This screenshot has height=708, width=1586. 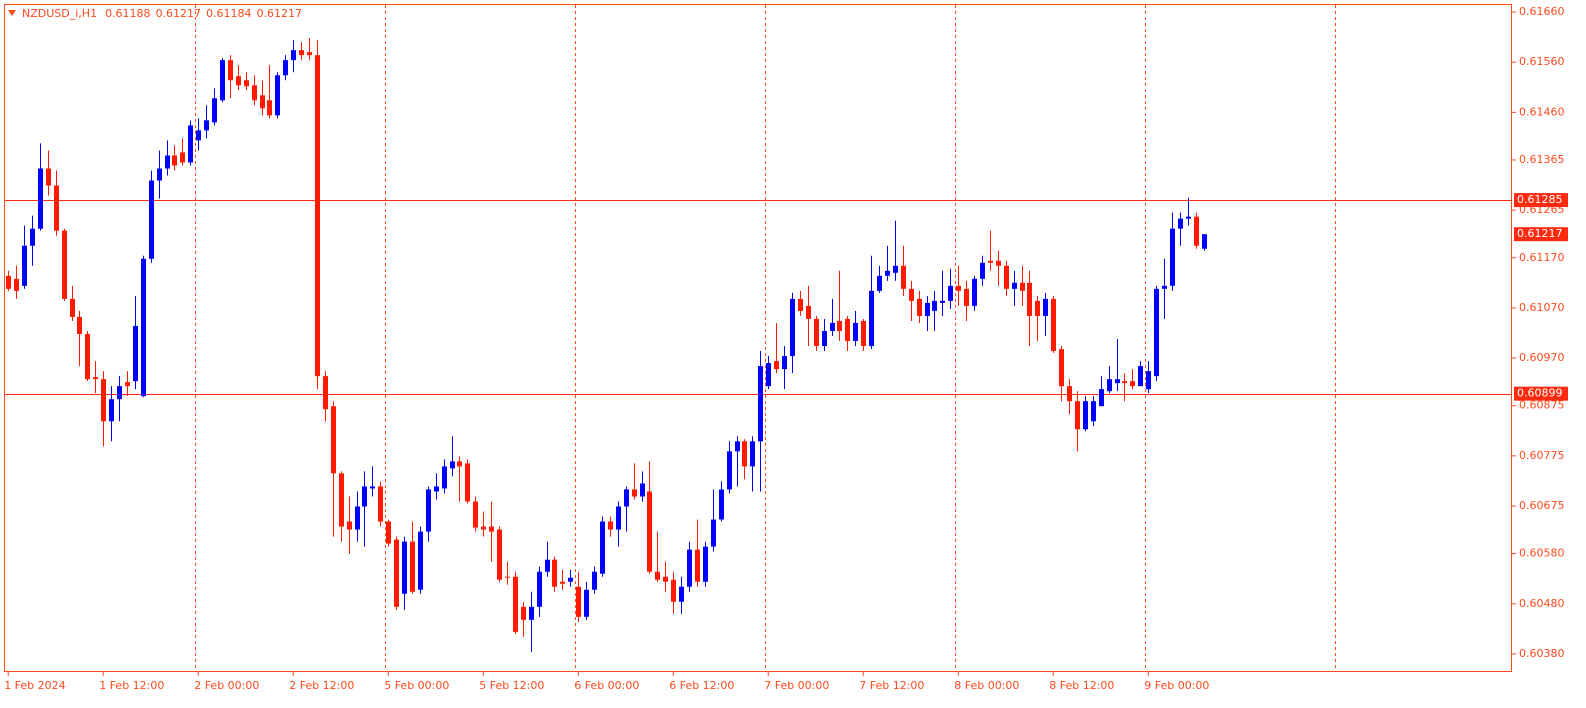 What do you see at coordinates (1540, 199) in the screenshot?
I see `level-label: 0.61285` at bounding box center [1540, 199].